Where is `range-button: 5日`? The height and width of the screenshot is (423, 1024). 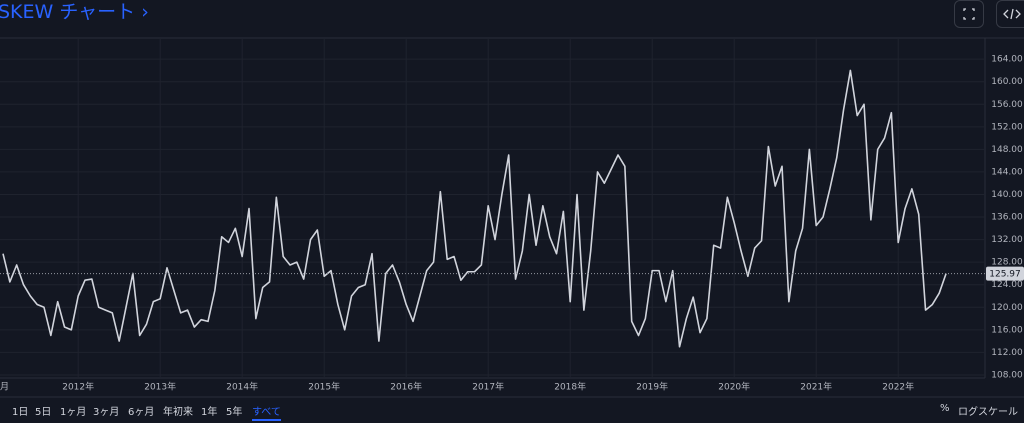 range-button: 5日 is located at coordinates (43, 412).